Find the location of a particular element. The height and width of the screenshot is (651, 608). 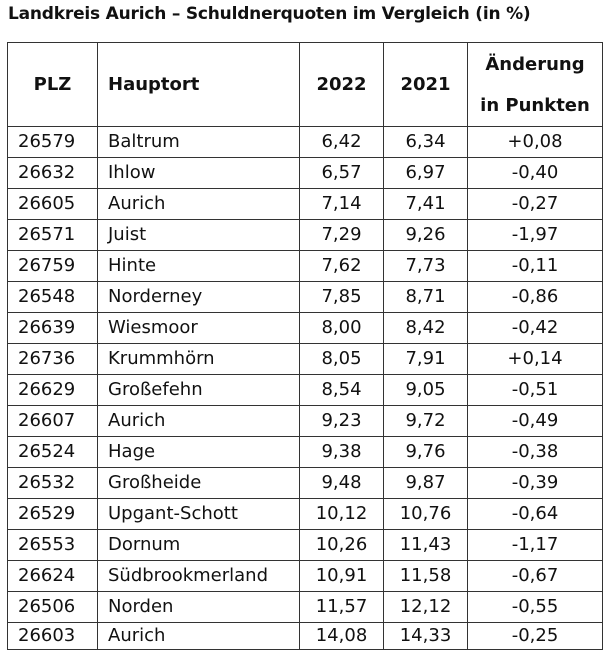

cell-2021: 9,05 is located at coordinates (425, 390).